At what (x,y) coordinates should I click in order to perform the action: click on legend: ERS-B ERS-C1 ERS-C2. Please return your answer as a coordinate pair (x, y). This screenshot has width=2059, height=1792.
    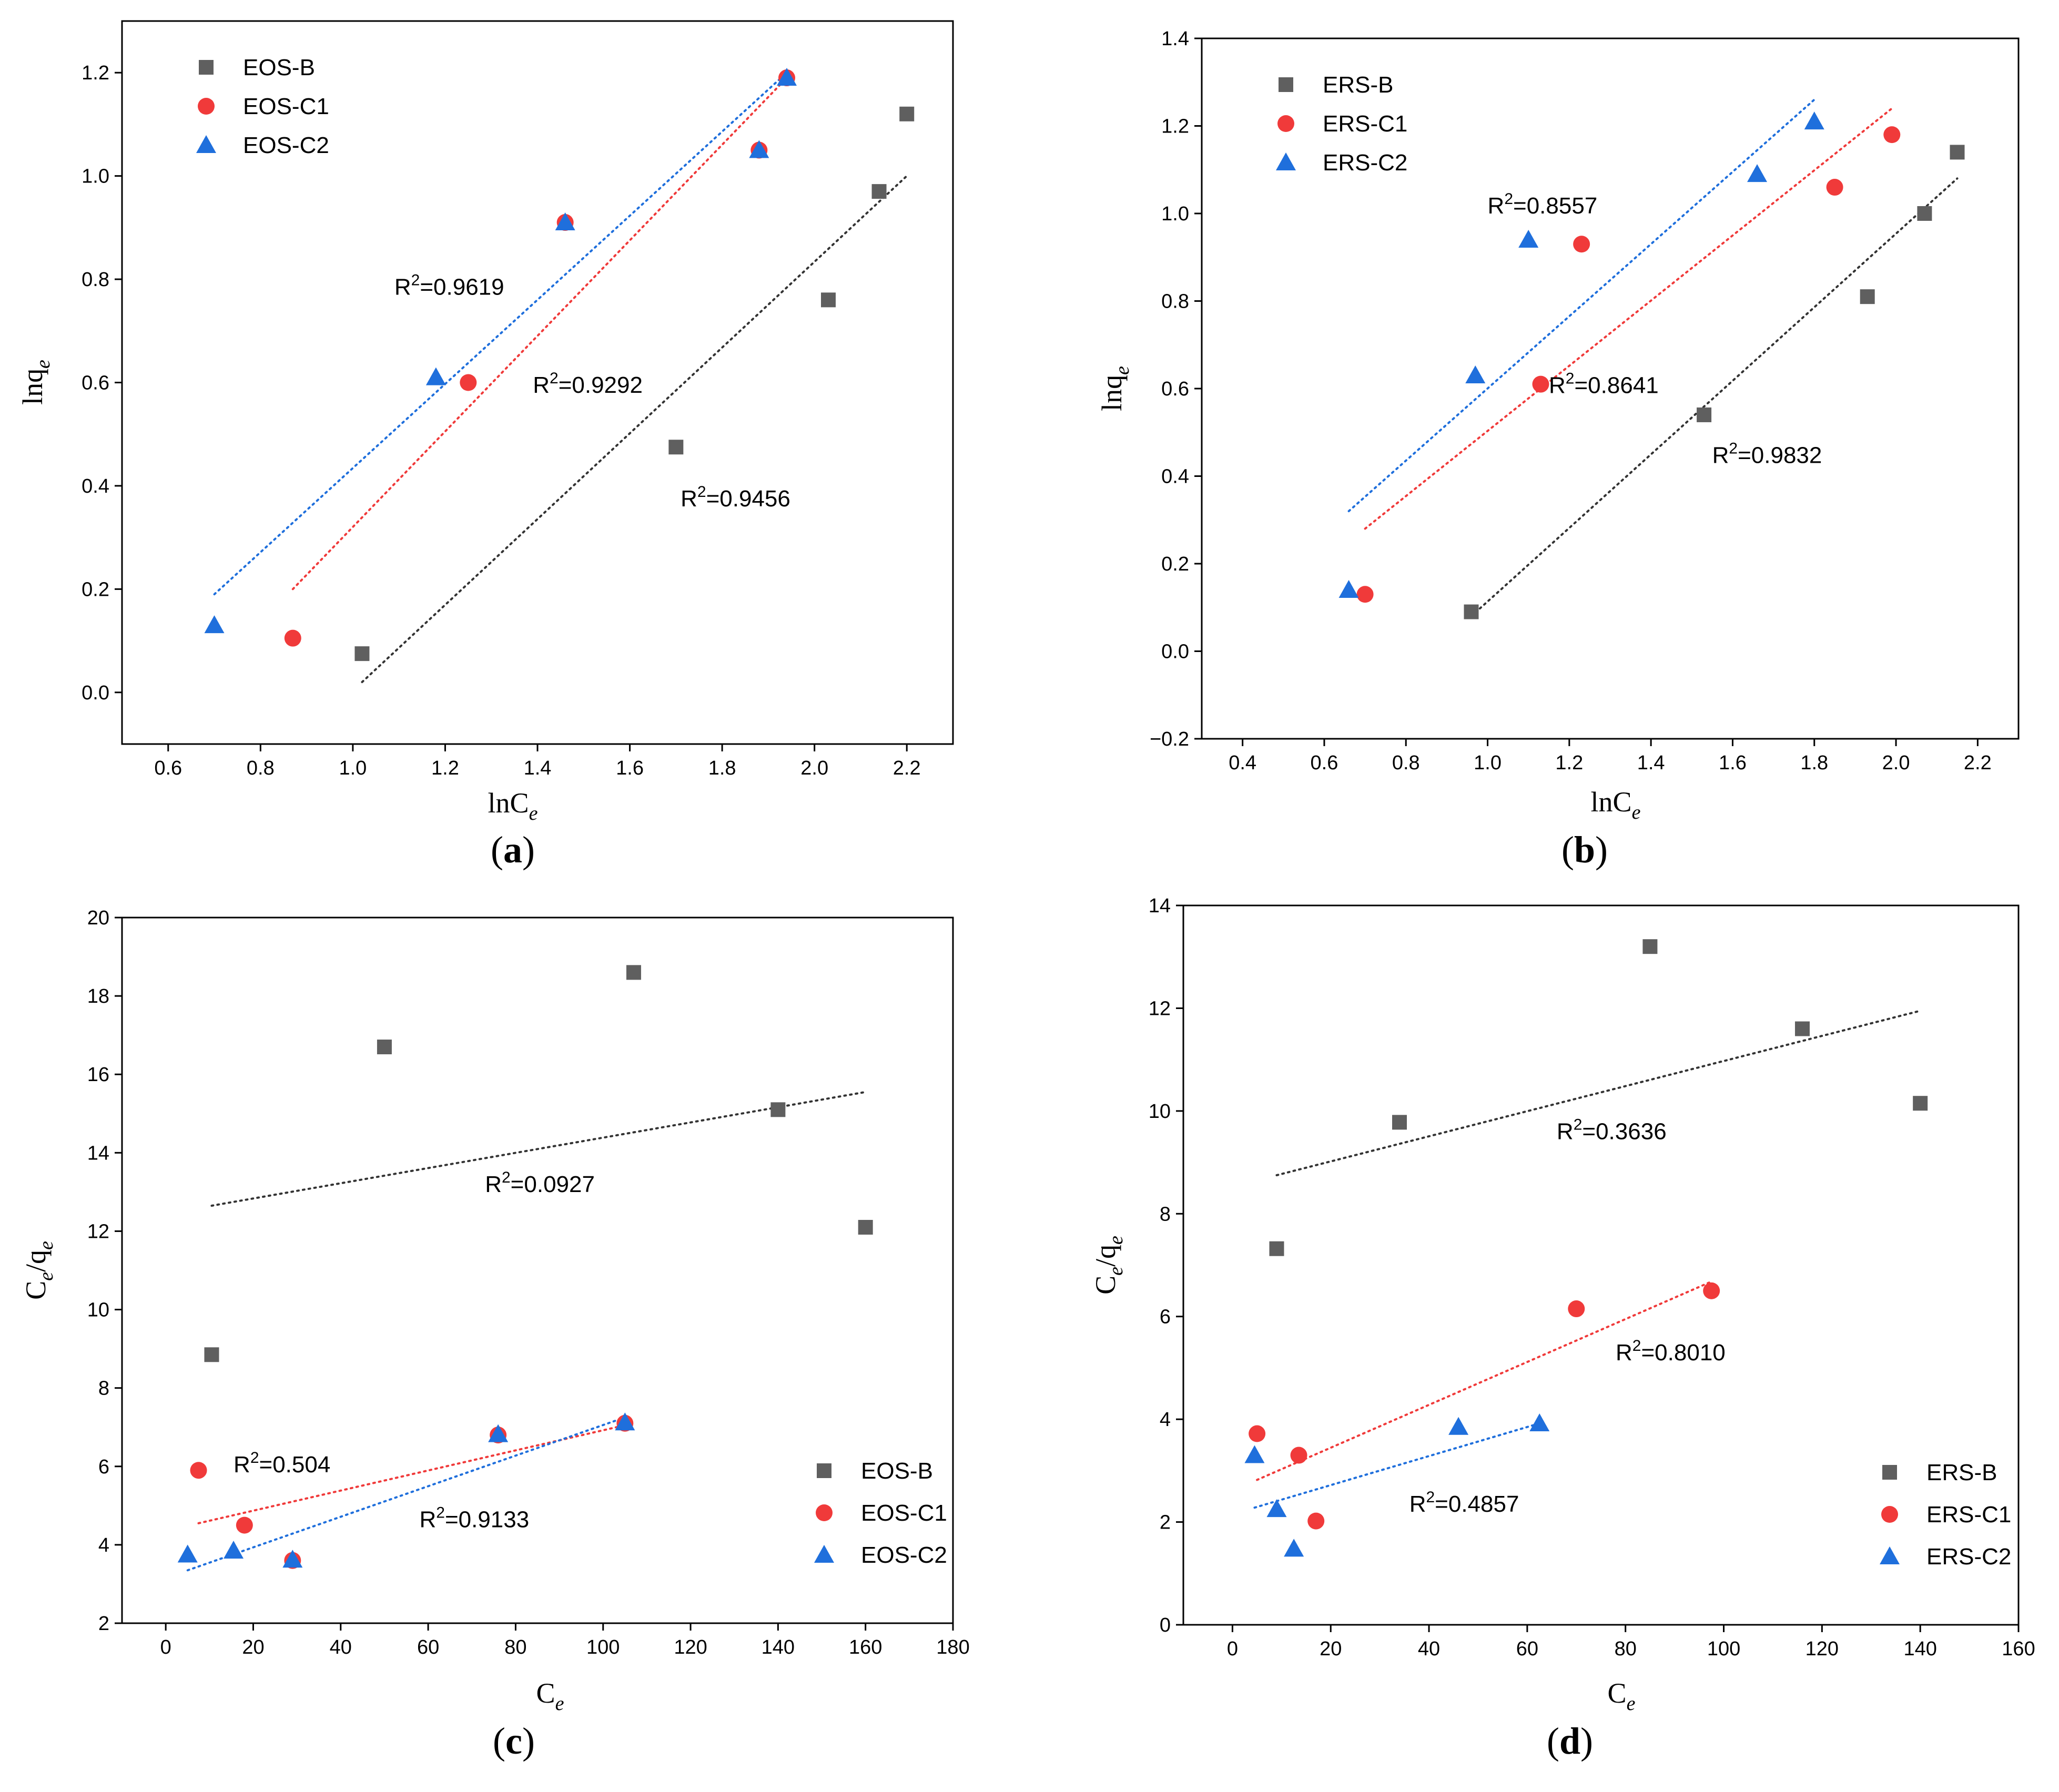
    Looking at the image, I should click on (1945, 1515).